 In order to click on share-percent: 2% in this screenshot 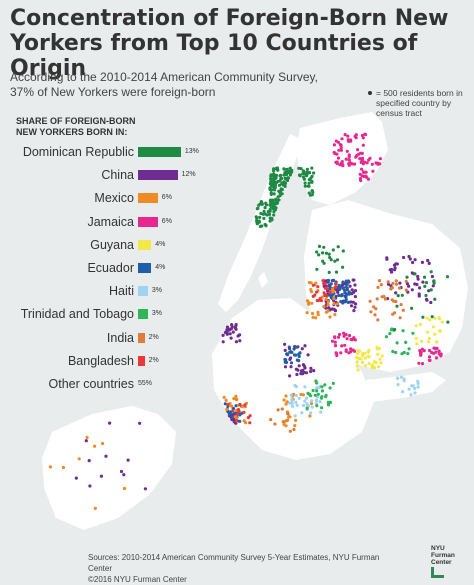, I will do `click(153, 337)`.